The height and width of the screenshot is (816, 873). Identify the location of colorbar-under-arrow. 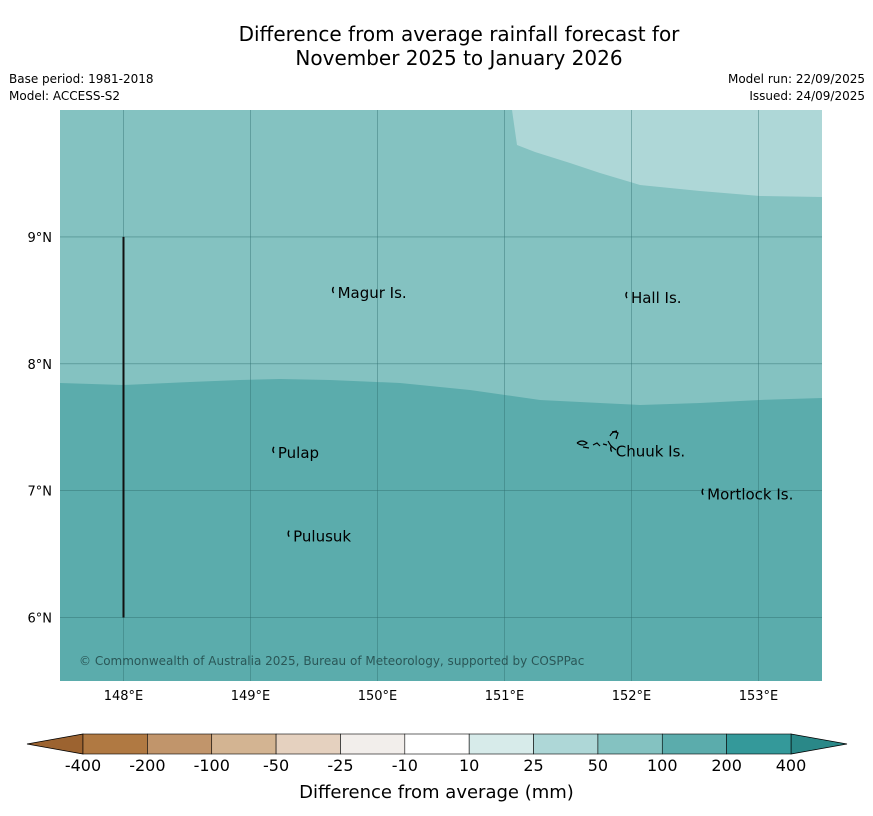
(55, 744).